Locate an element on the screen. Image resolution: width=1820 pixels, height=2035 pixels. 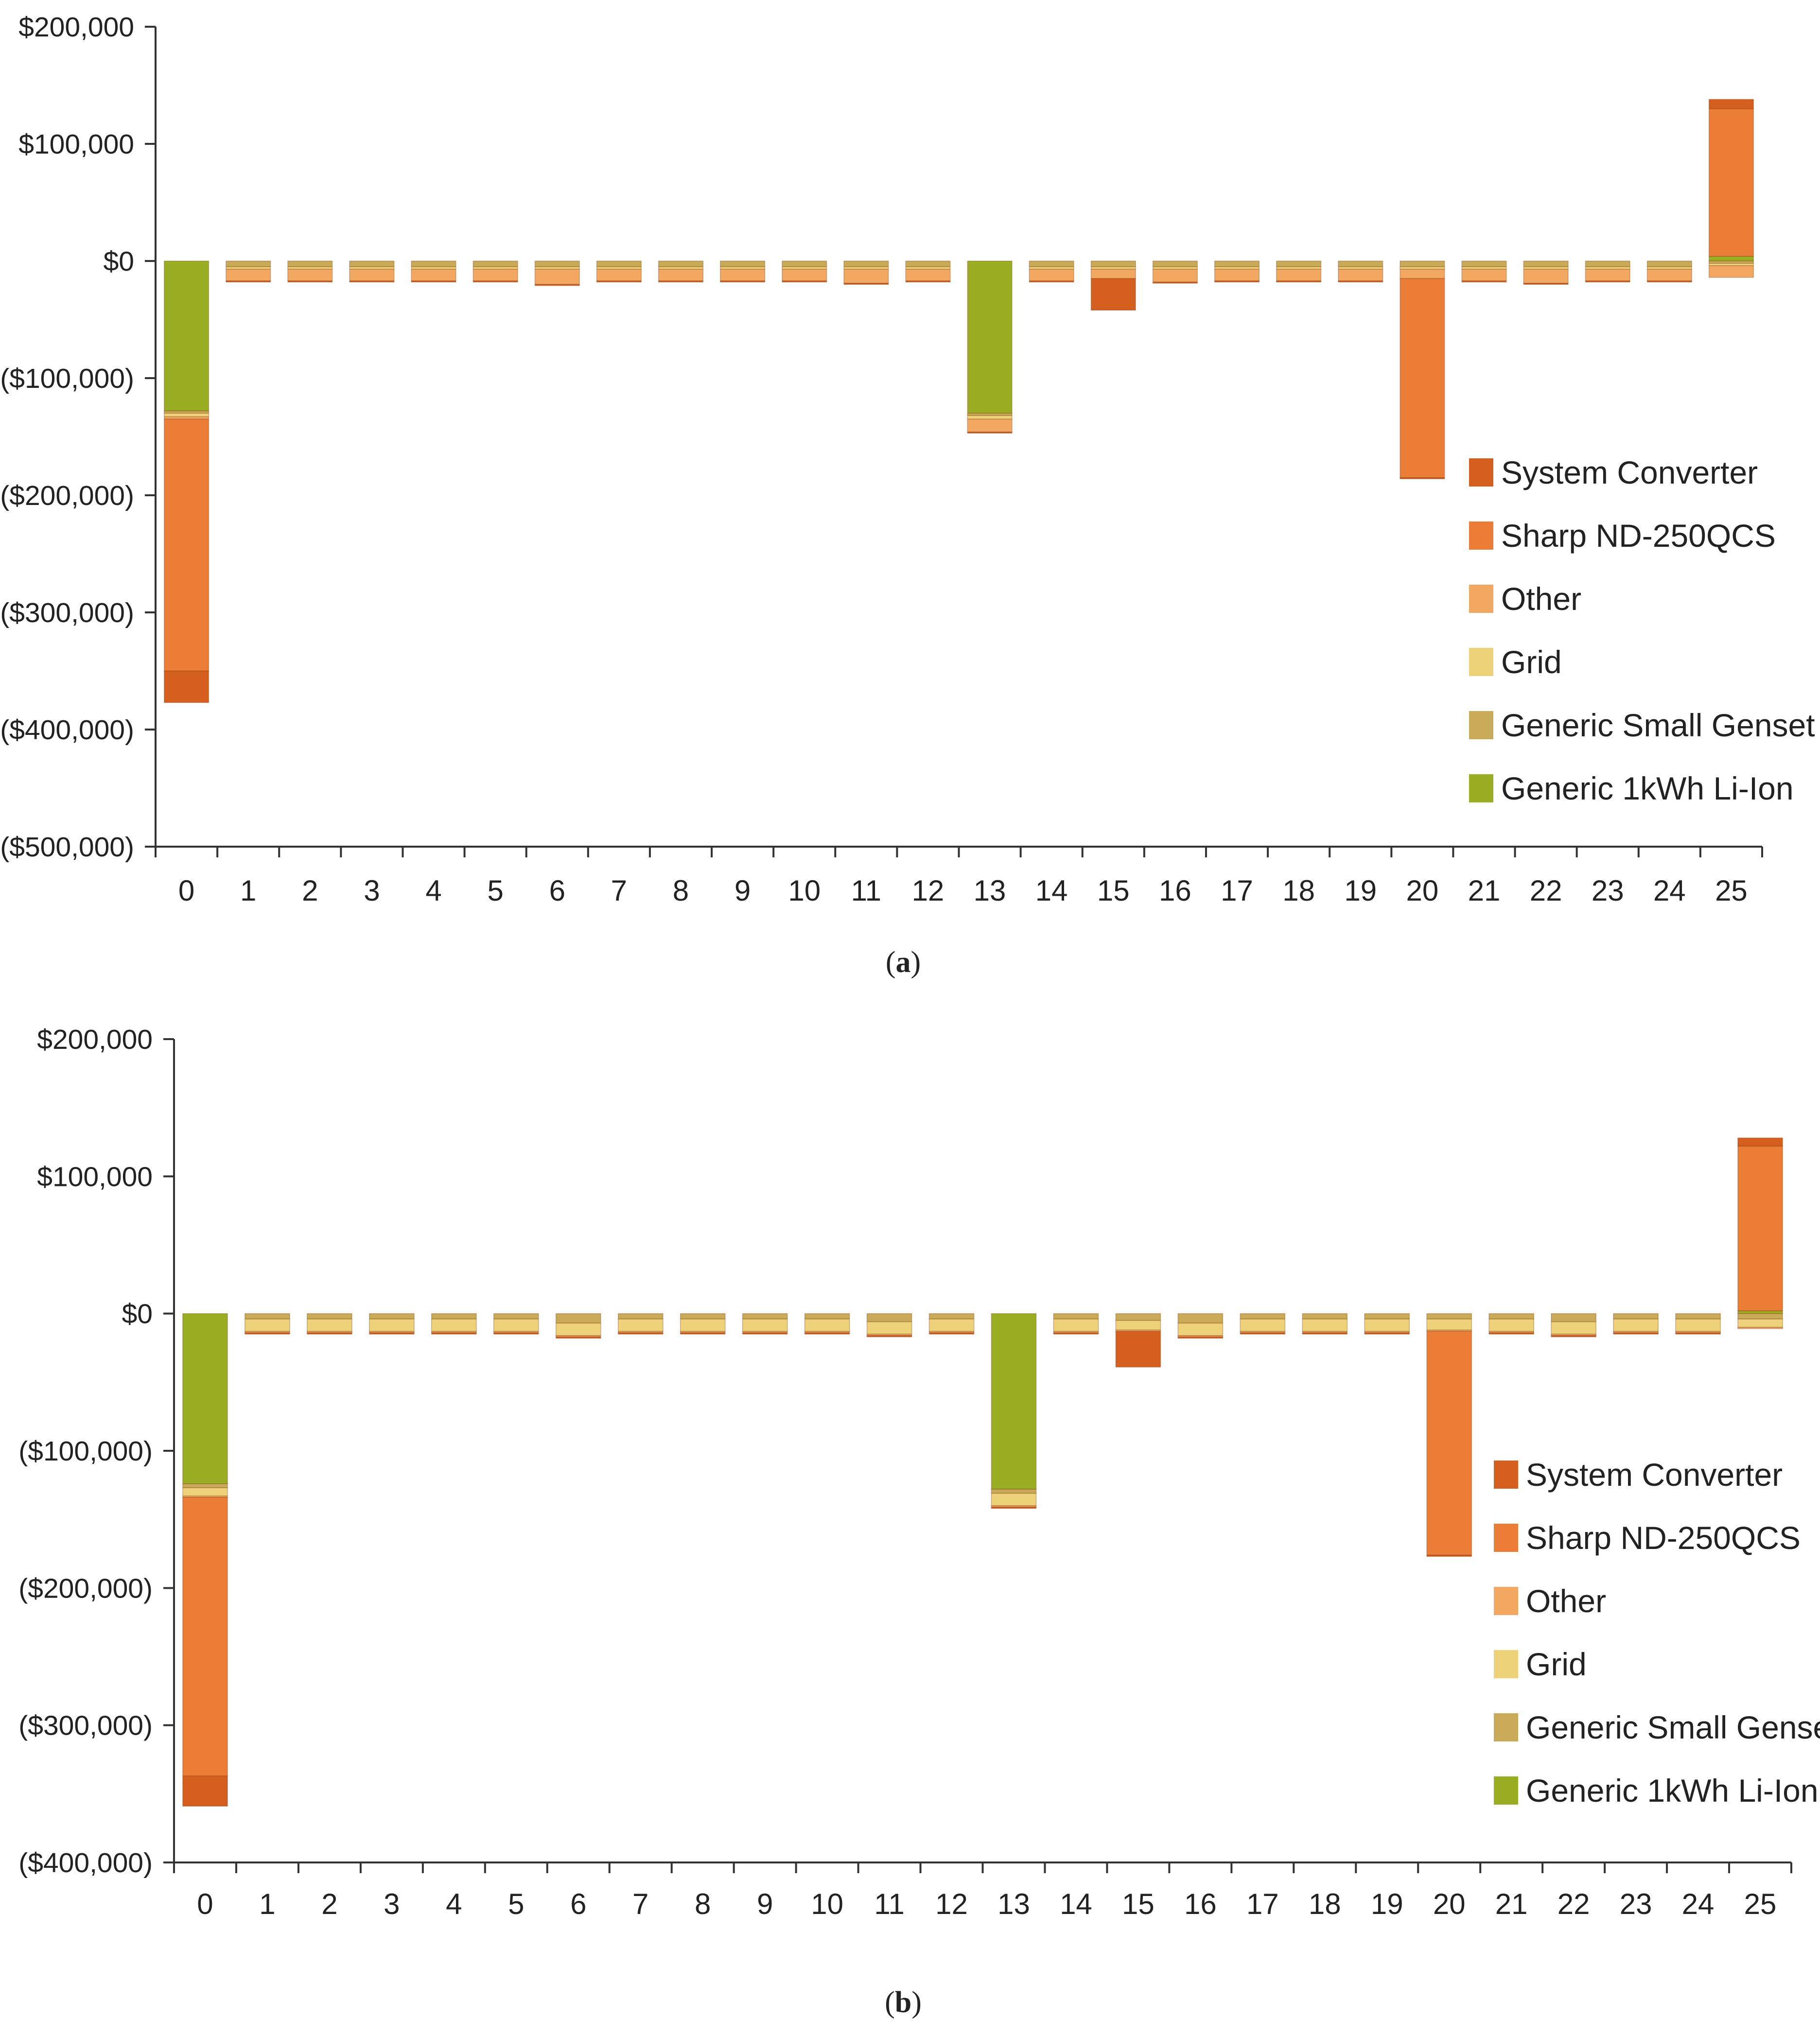
x-tick-label: 11 is located at coordinates (889, 1904).